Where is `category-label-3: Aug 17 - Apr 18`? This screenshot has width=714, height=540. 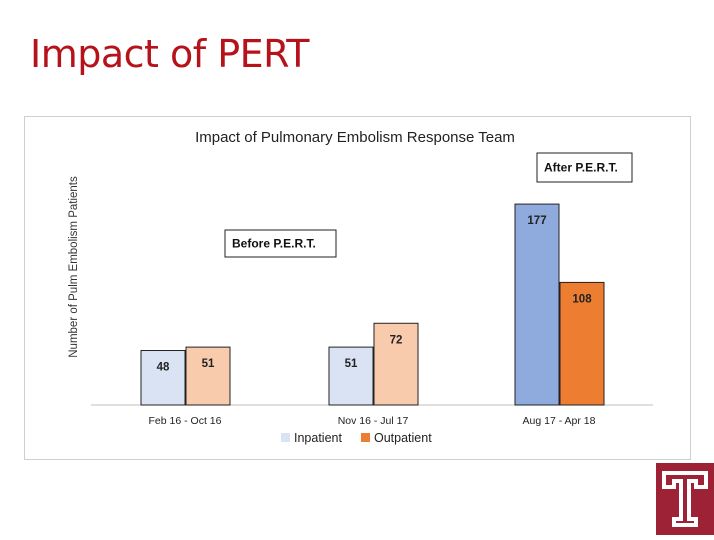 category-label-3: Aug 17 - Apr 18 is located at coordinates (559, 421).